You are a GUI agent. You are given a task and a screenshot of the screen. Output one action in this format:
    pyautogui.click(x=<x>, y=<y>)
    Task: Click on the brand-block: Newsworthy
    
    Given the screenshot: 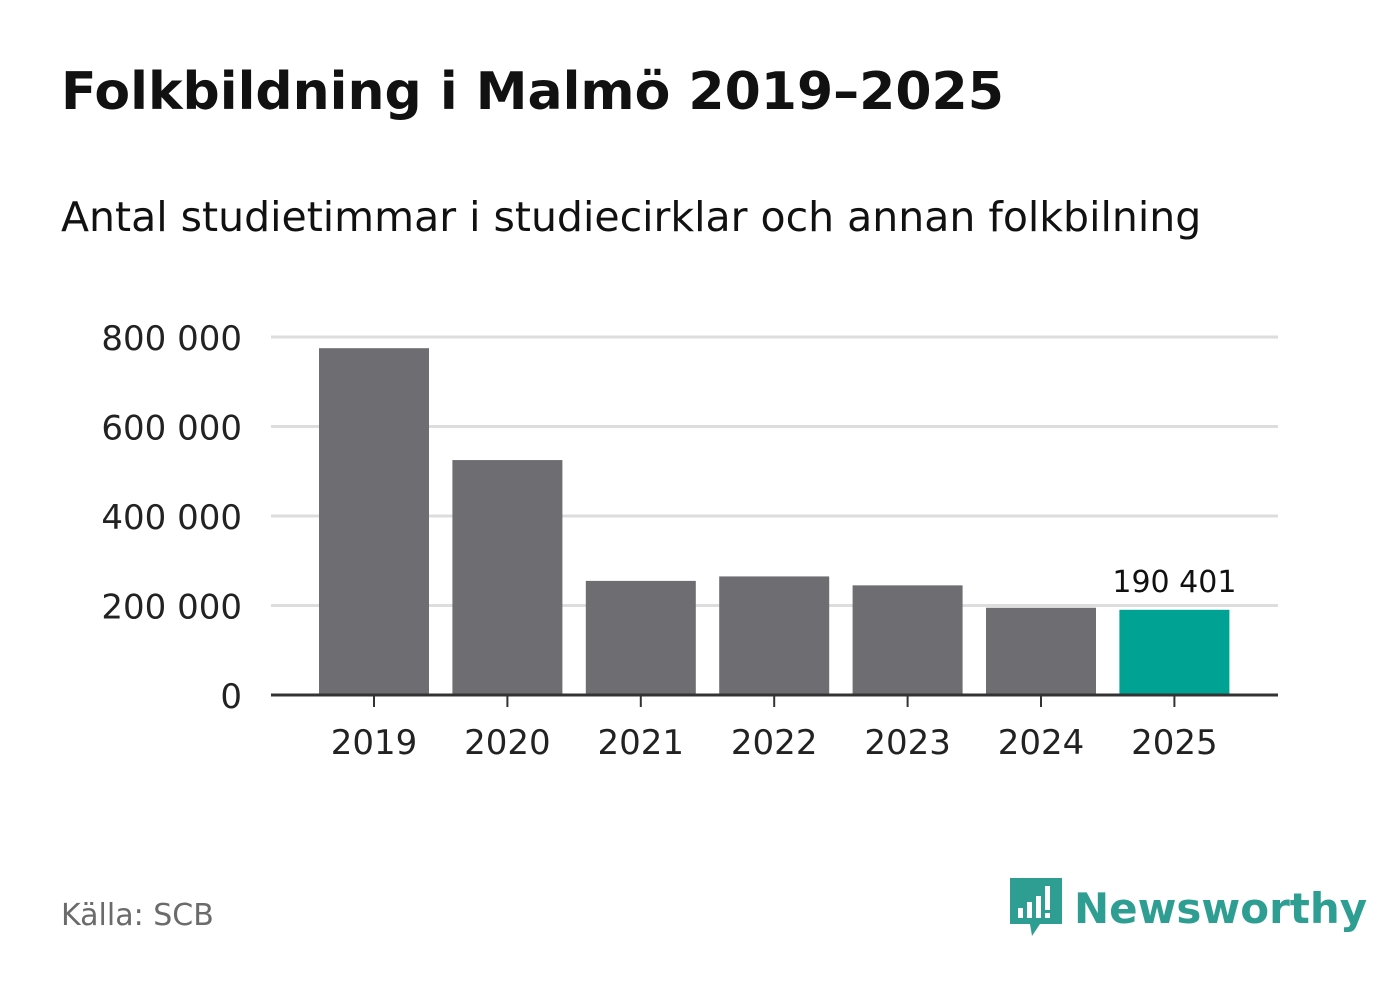 What is the action you would take?
    pyautogui.click(x=1188, y=908)
    